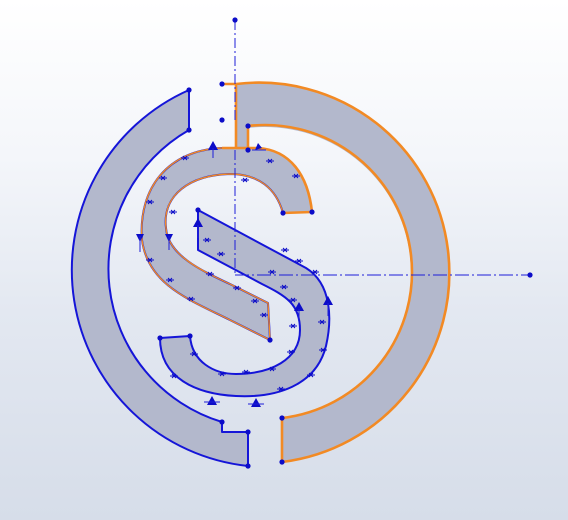  Describe the element at coordinates (530, 275) in the screenshot. I see `axis-right-endpoint` at that location.